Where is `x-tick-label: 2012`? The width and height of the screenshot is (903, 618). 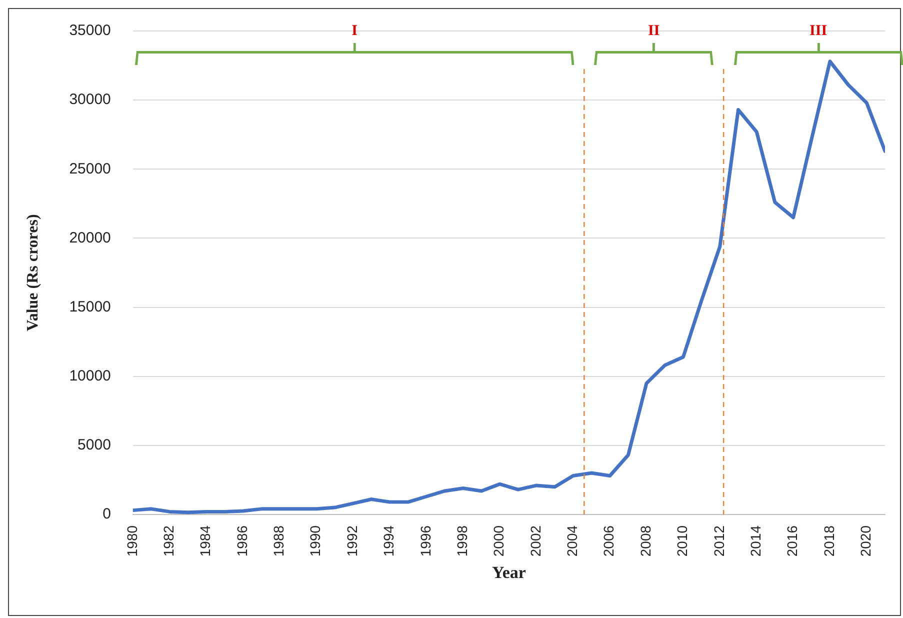 x-tick-label: 2012 is located at coordinates (718, 541).